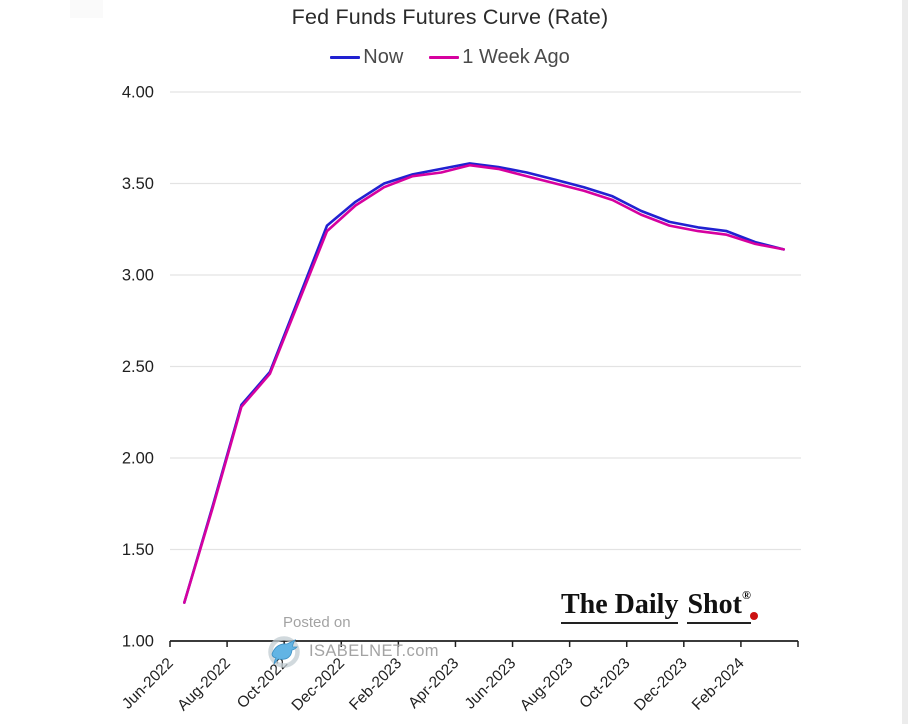  What do you see at coordinates (138, 642) in the screenshot?
I see `y-tick-label: 1.00` at bounding box center [138, 642].